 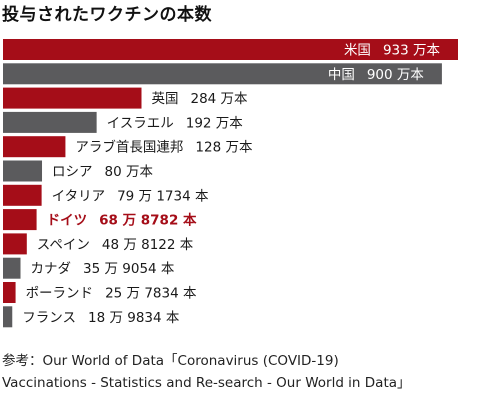 I want to click on category-label-3: イスラエル, so click(x=140, y=123).